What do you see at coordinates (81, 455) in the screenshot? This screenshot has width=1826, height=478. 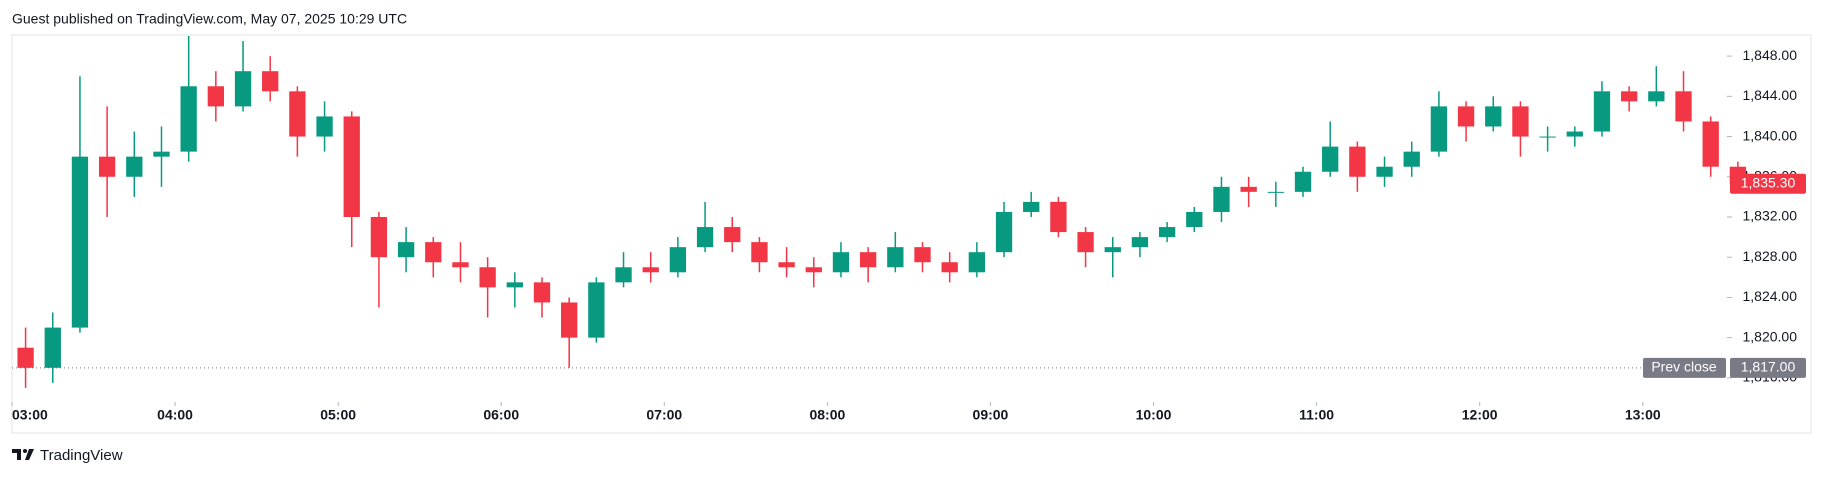 I see `footer-text: TradingView` at bounding box center [81, 455].